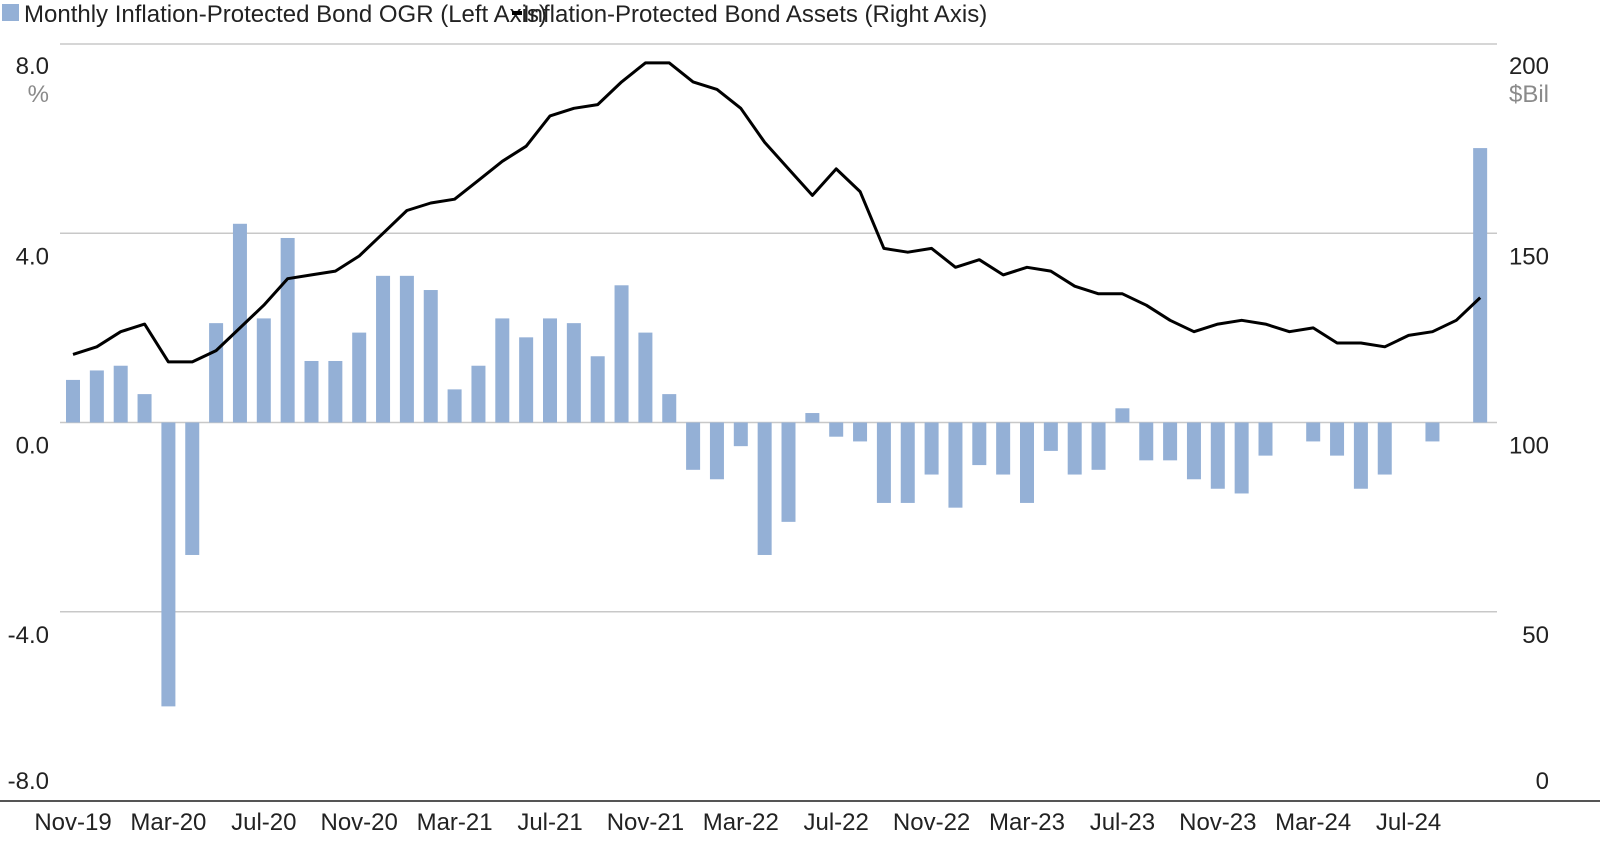  What do you see at coordinates (10, 12) in the screenshot?
I see `legend-bar-swatch` at bounding box center [10, 12].